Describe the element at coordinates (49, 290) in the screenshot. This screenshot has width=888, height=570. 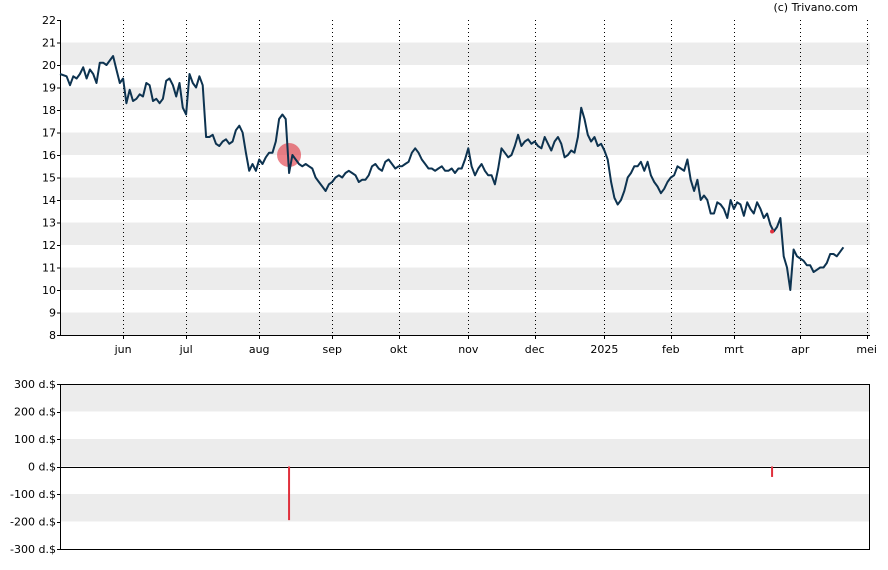
I see `price-y-tick-label: 10` at that location.